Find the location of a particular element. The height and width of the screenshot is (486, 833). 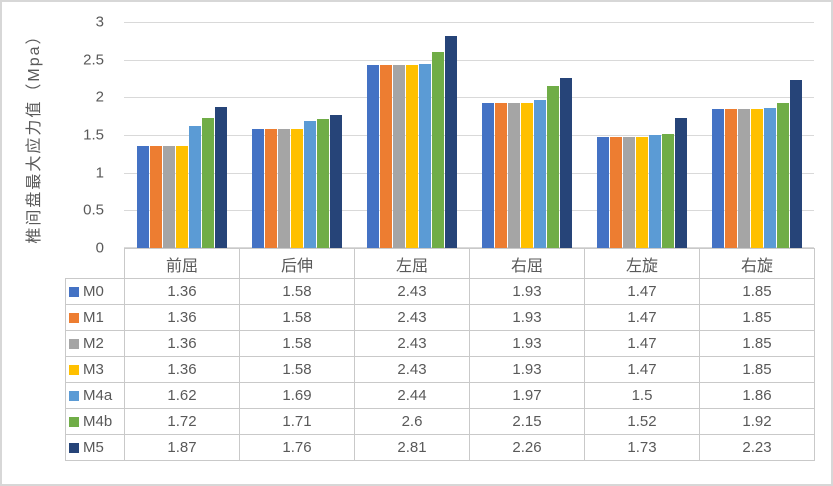

y-tick-label: 3 is located at coordinates (99, 22).